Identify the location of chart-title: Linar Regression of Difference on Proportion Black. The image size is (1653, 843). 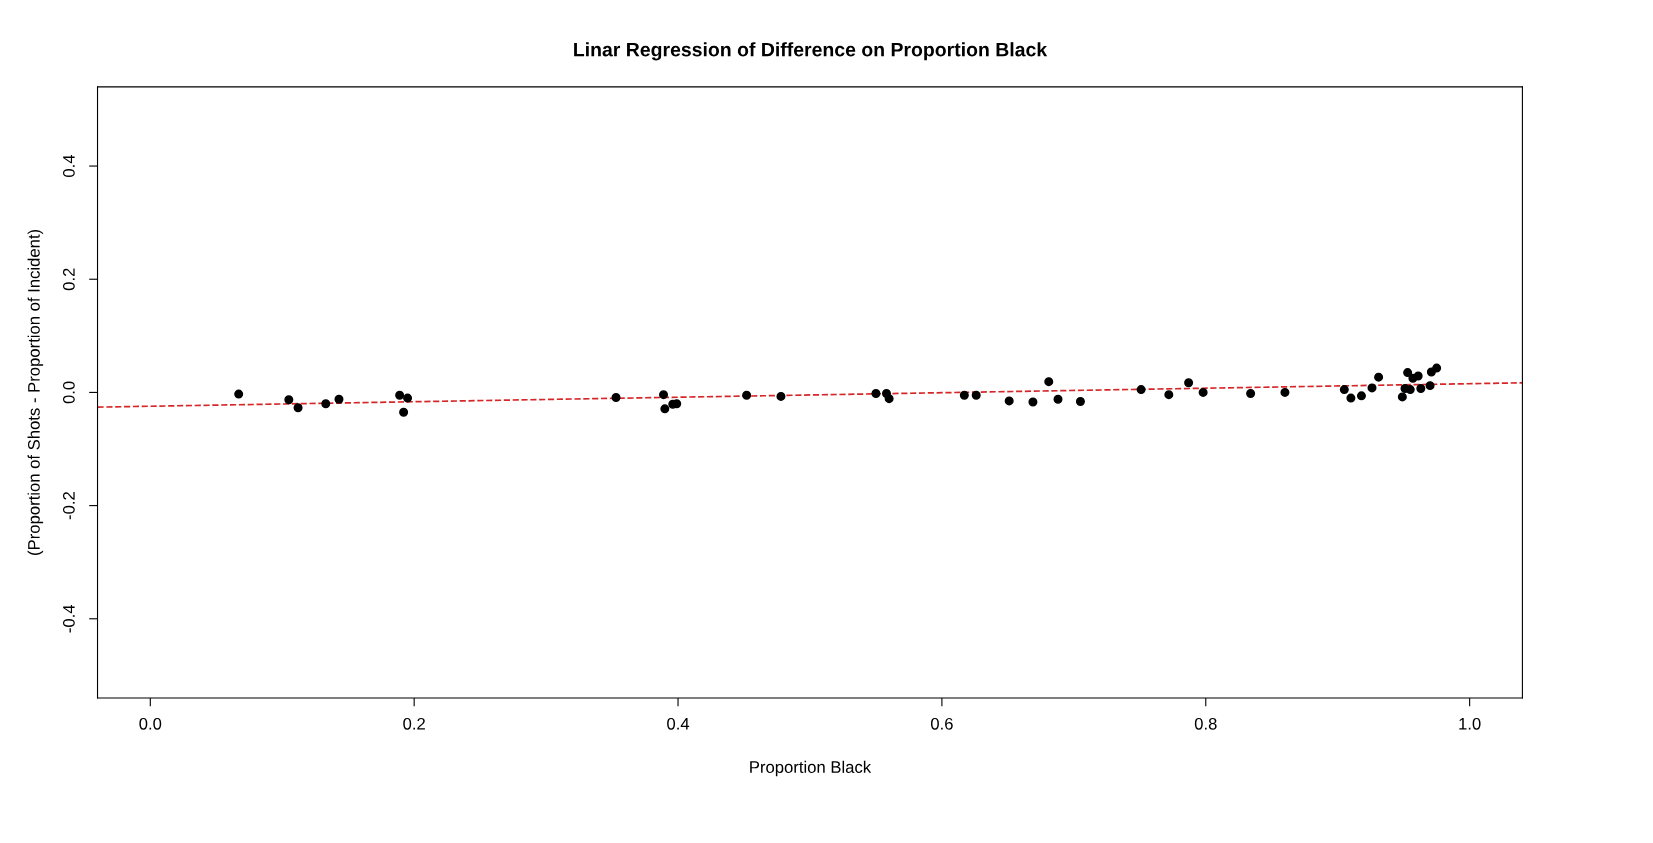
(811, 51).